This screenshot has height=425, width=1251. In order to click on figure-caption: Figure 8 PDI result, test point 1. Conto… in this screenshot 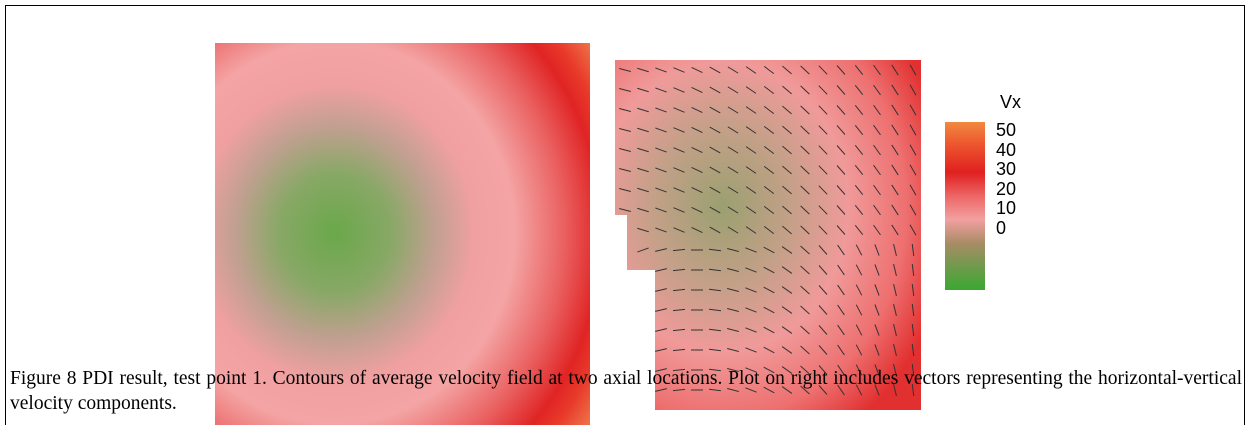, I will do `click(626, 391)`.